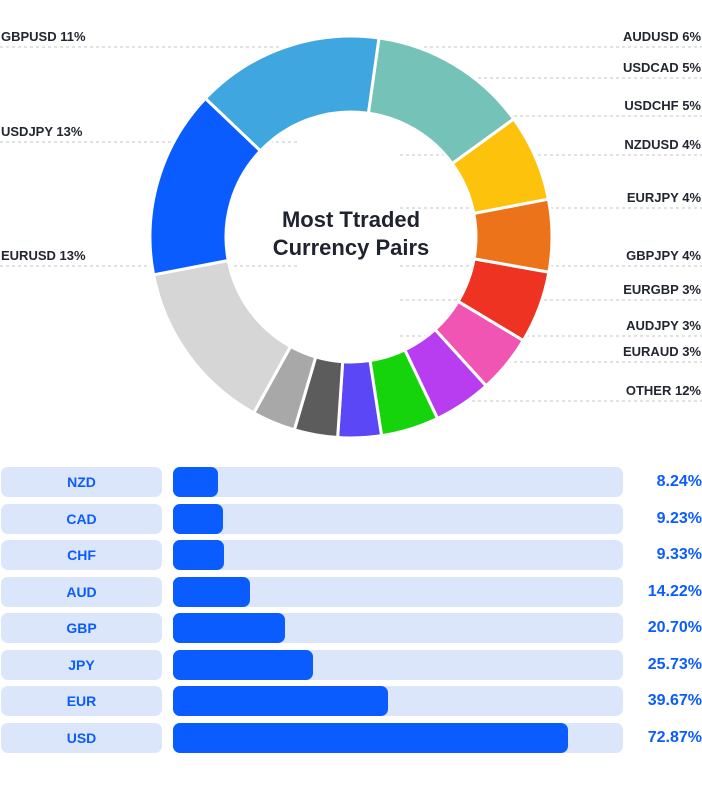  I want to click on slice-label-other: OTHER 12%, so click(664, 390).